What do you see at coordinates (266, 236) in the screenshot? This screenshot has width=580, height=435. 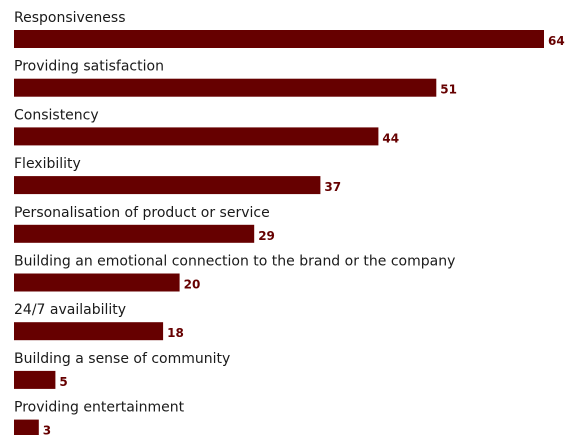 I see `value-label: 29` at bounding box center [266, 236].